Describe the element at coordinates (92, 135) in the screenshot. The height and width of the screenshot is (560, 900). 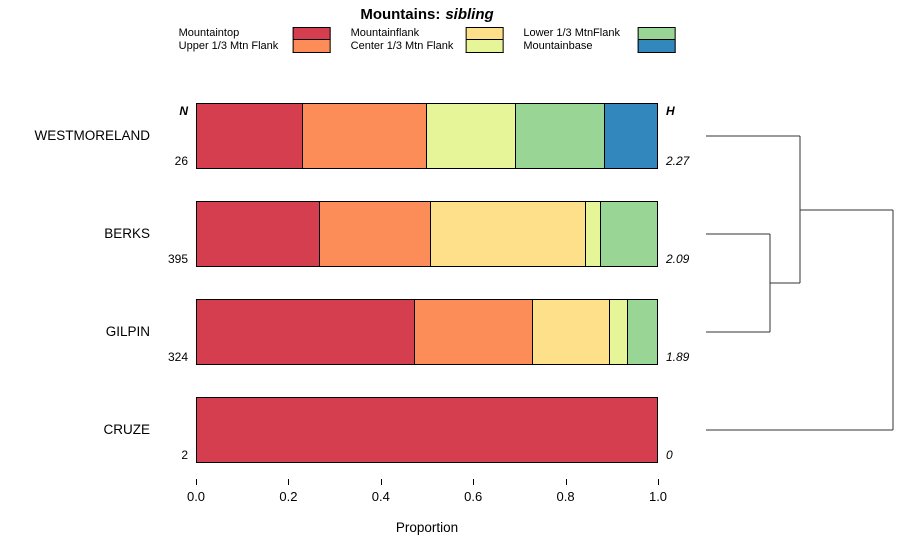
I see `row-label-westmoreland: WESTMORELAND` at that location.